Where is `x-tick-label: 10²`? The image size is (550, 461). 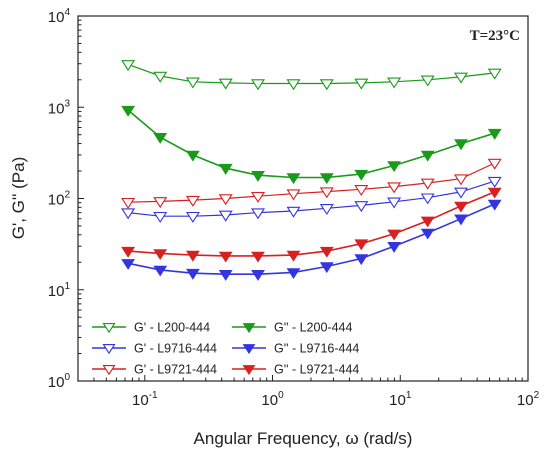
x-tick-label: 10² is located at coordinates (528, 399).